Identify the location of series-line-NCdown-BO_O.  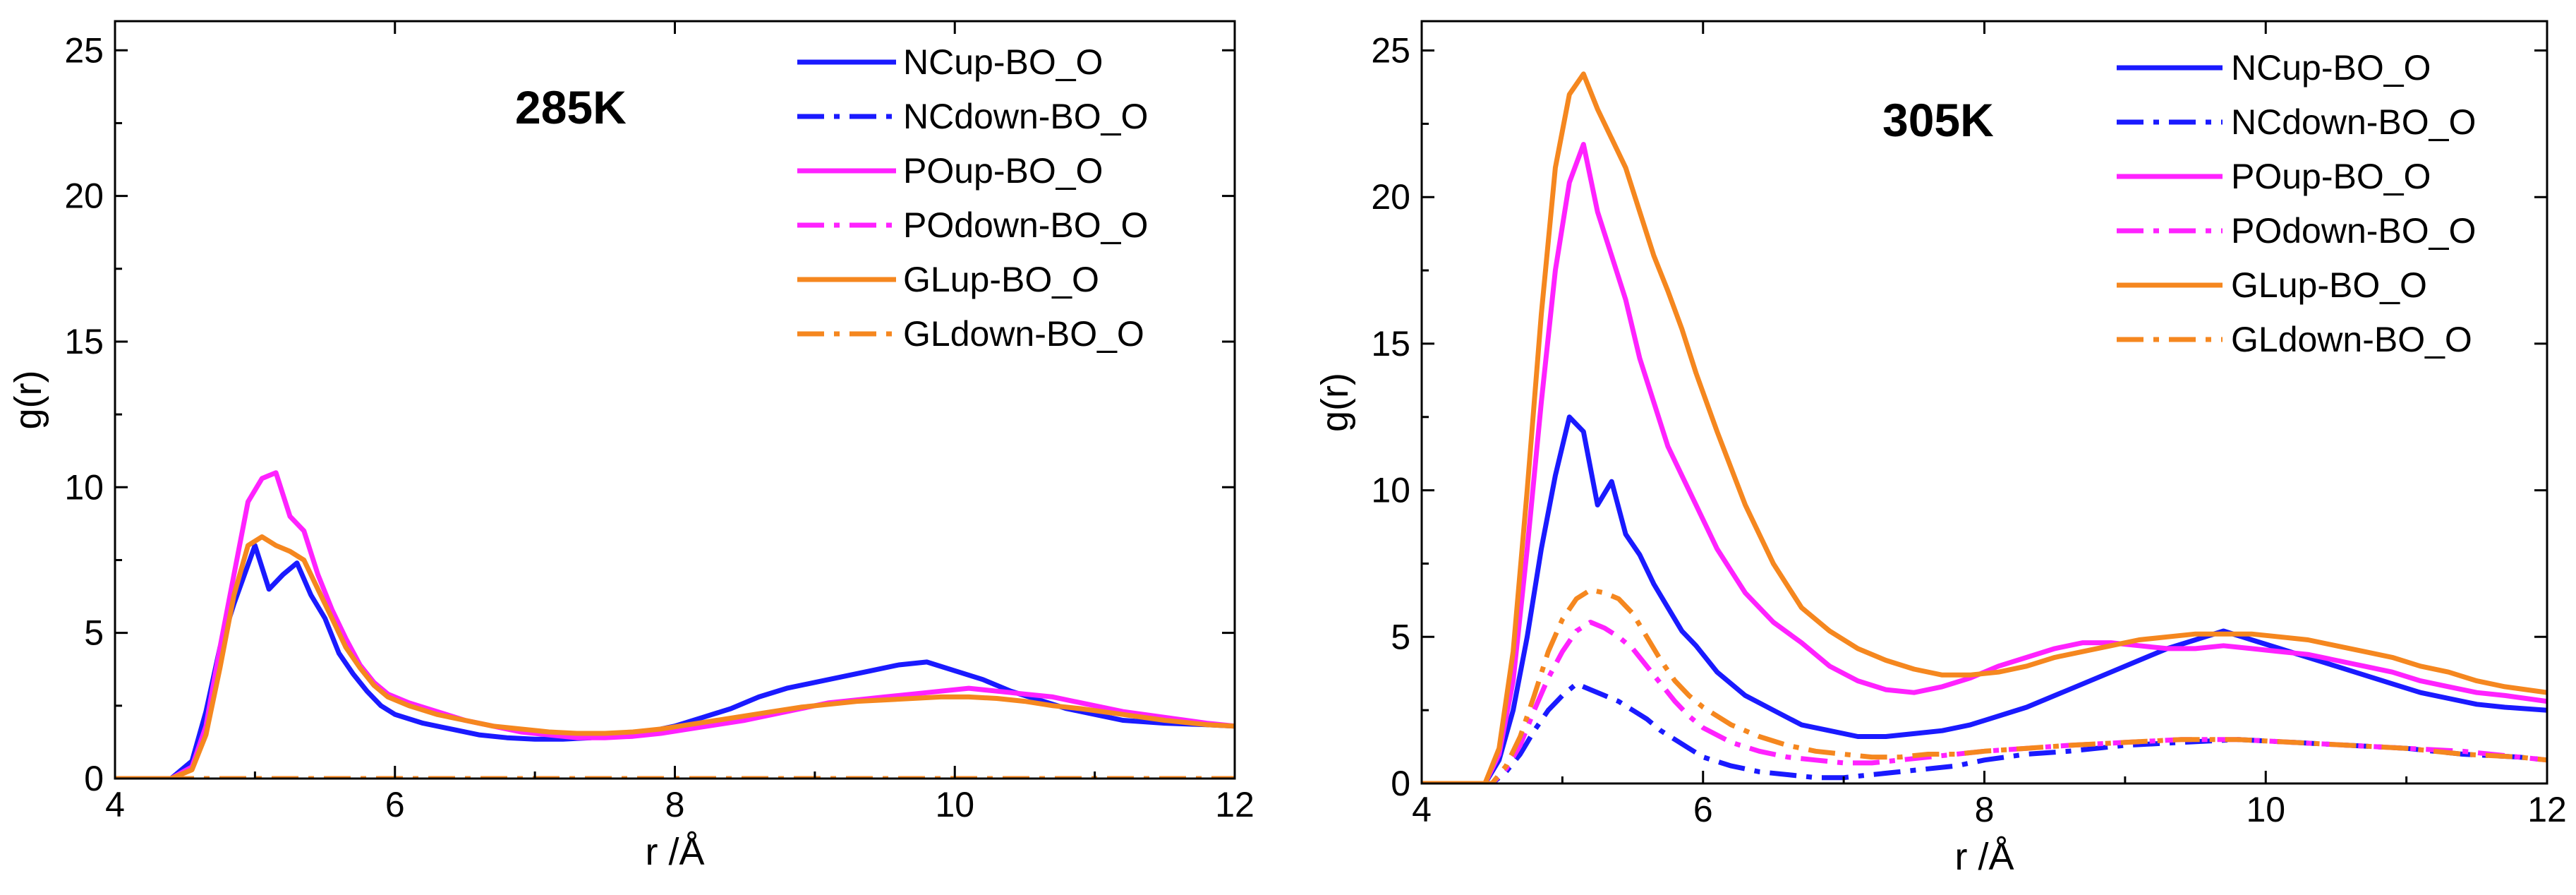
(1985, 732).